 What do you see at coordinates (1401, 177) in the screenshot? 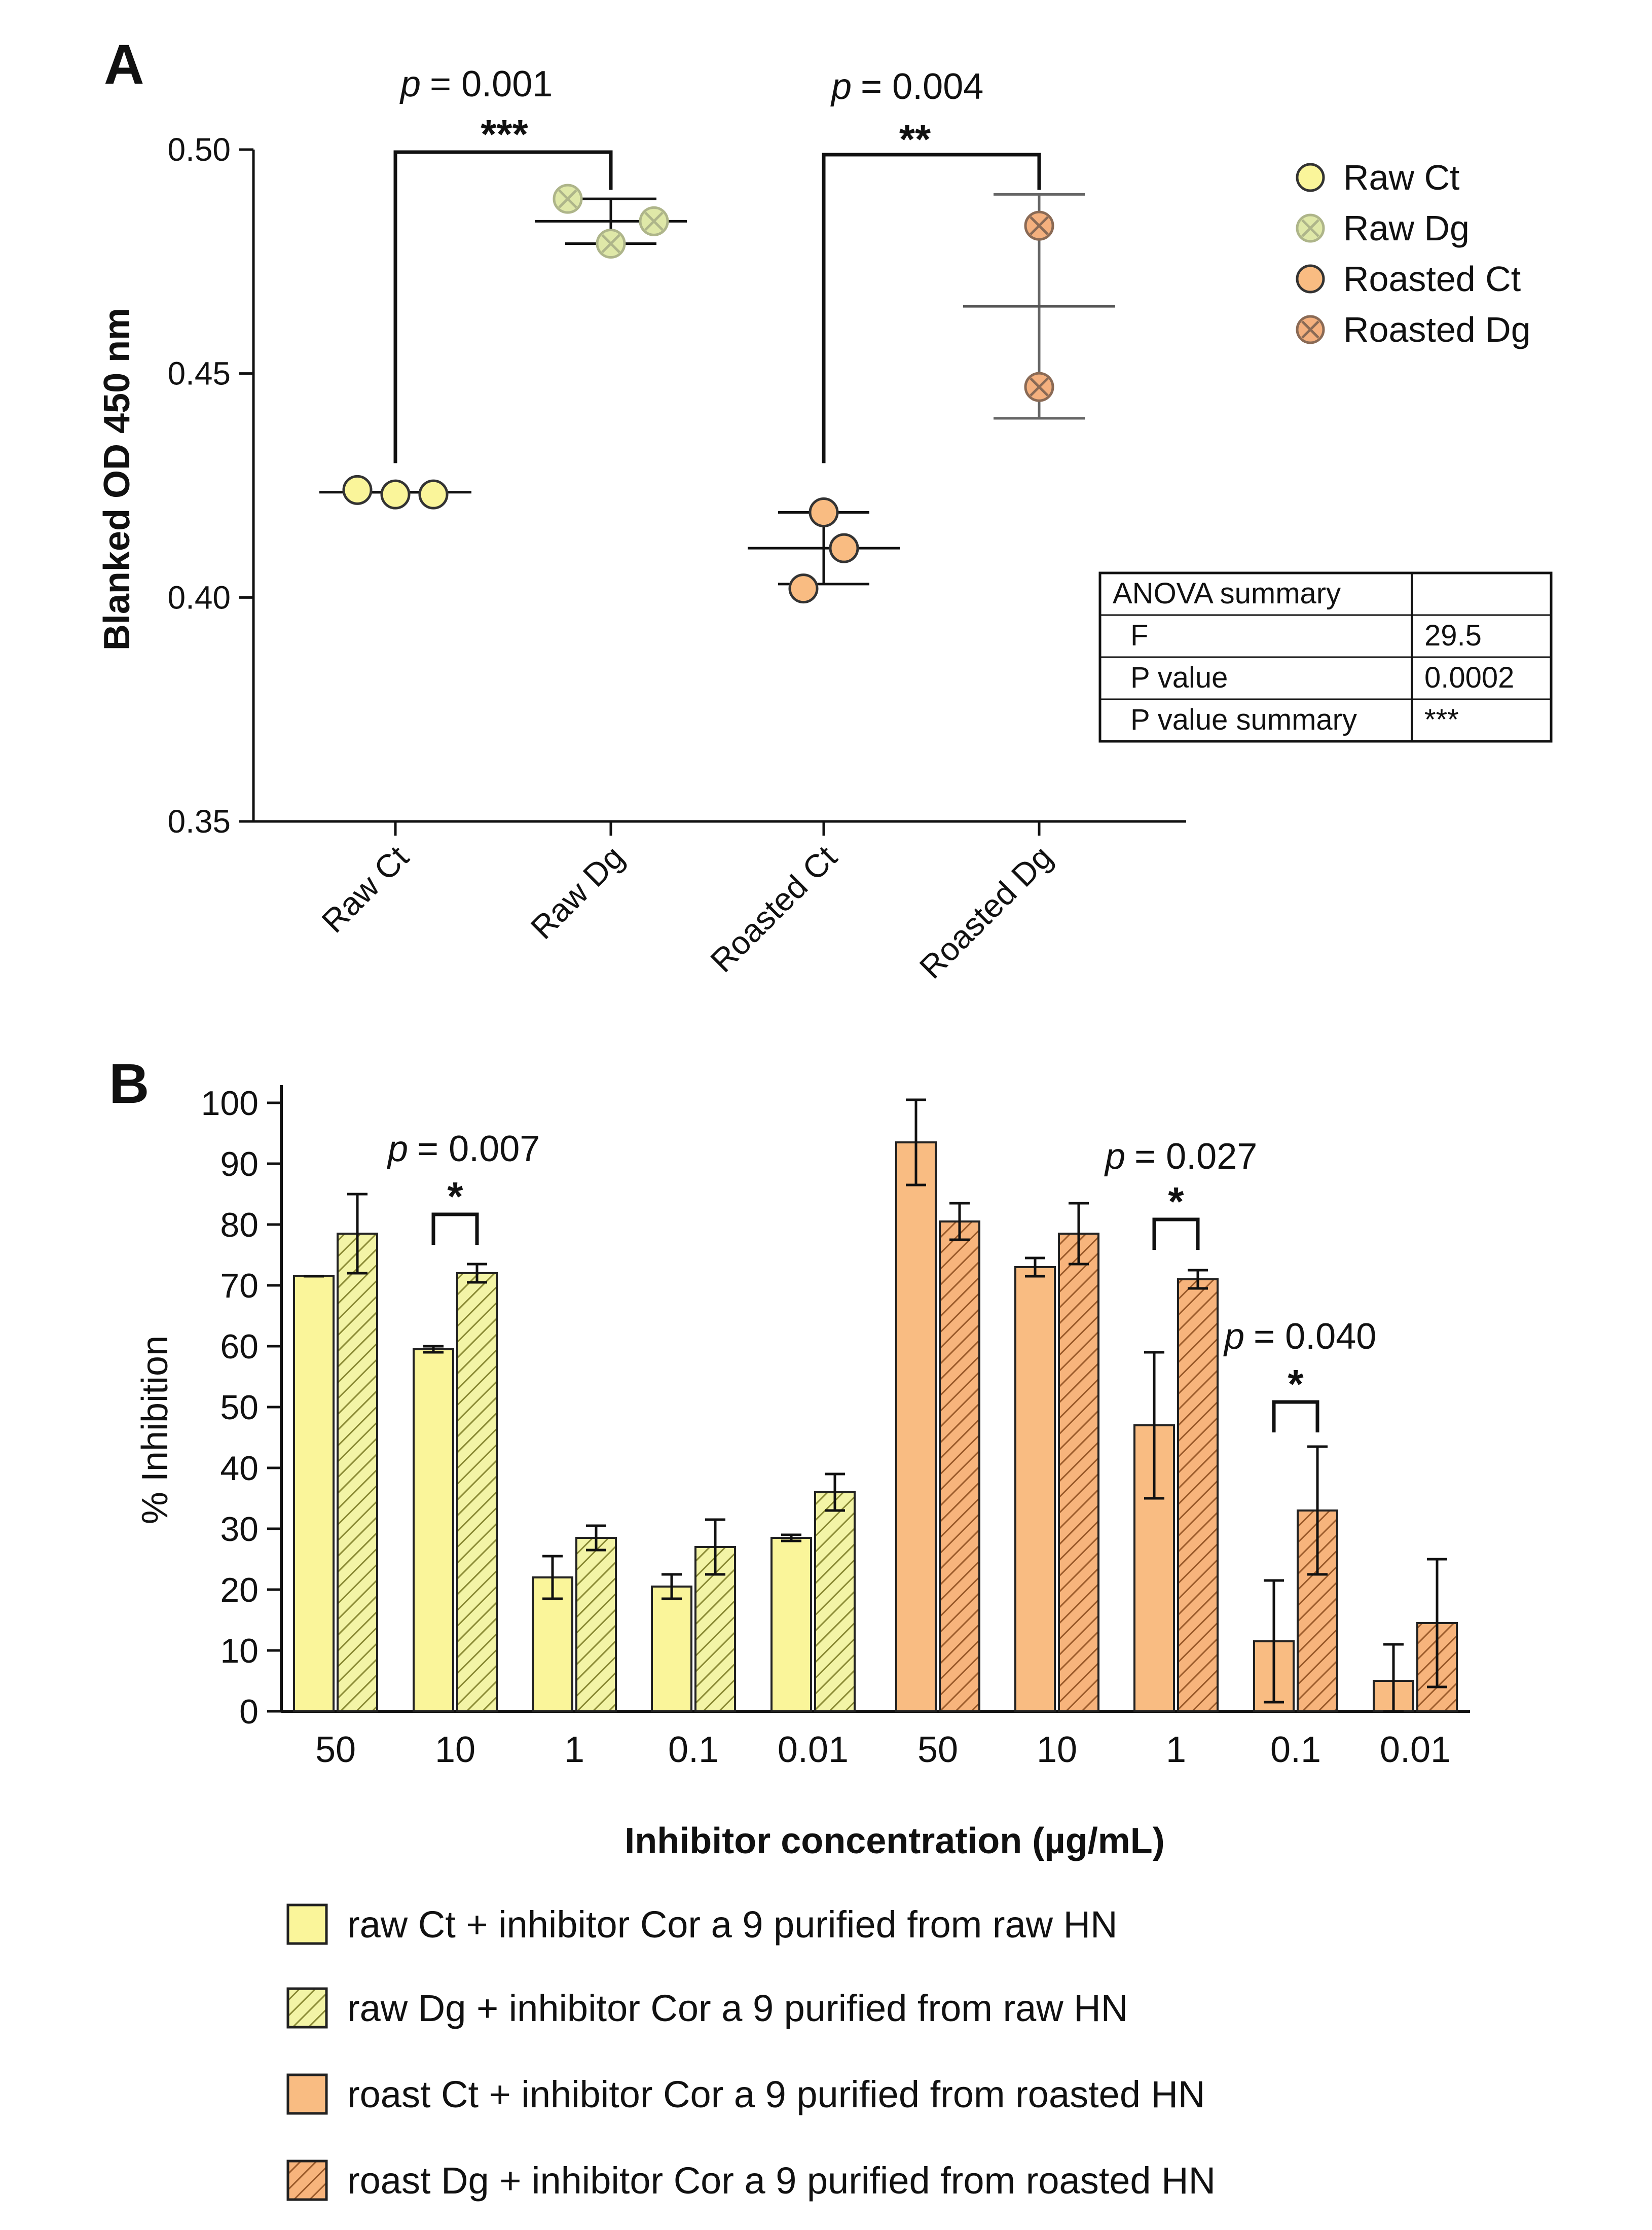
I see `legend-label: Raw Ct` at bounding box center [1401, 177].